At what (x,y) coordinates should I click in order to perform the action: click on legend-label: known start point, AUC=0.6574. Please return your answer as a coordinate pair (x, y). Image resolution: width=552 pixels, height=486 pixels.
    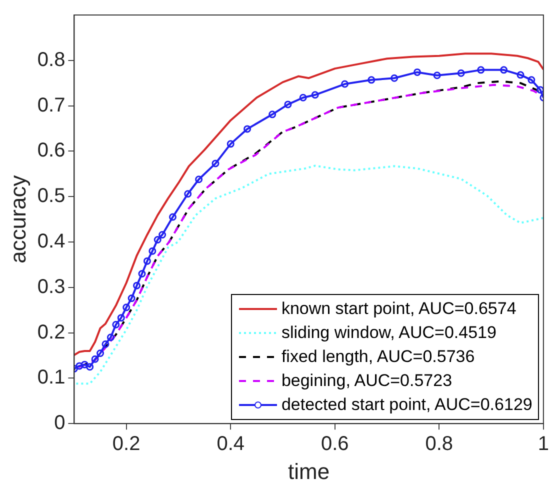
    Looking at the image, I should click on (398, 309).